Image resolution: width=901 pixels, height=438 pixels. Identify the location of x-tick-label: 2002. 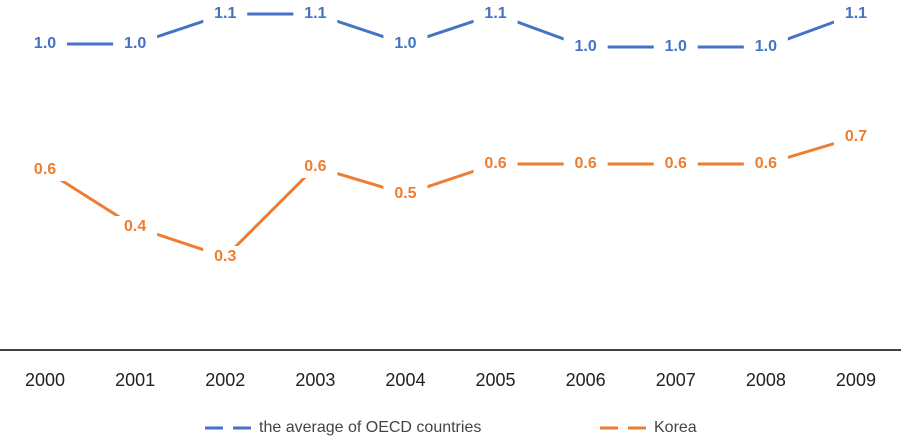
(225, 380).